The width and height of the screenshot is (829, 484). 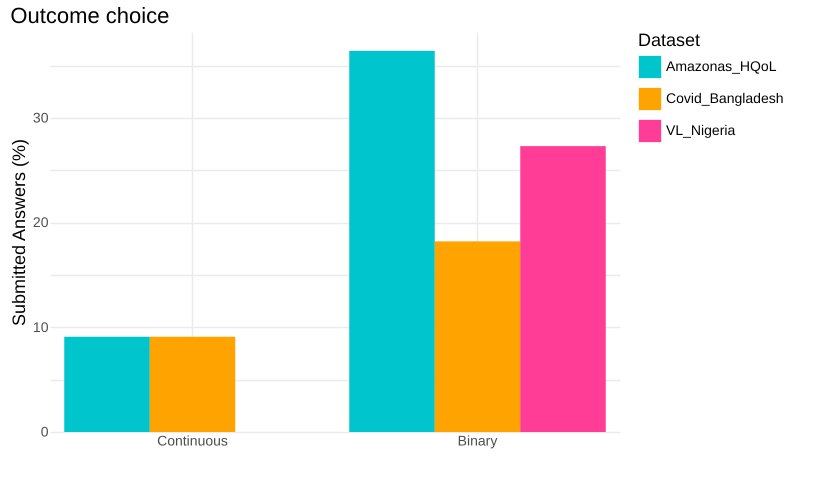 What do you see at coordinates (40, 117) in the screenshot?
I see `y-tick-label: 30` at bounding box center [40, 117].